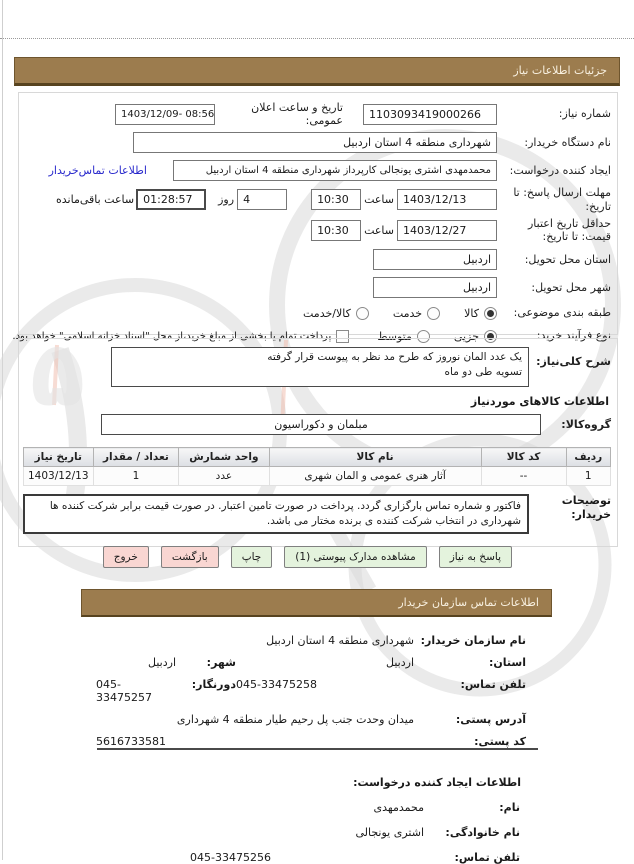 The height and width of the screenshot is (864, 634). What do you see at coordinates (562, 199) in the screenshot?
I see `deadline-label: مهلت ارسال پاسخ: تا تاریخ:` at bounding box center [562, 199].